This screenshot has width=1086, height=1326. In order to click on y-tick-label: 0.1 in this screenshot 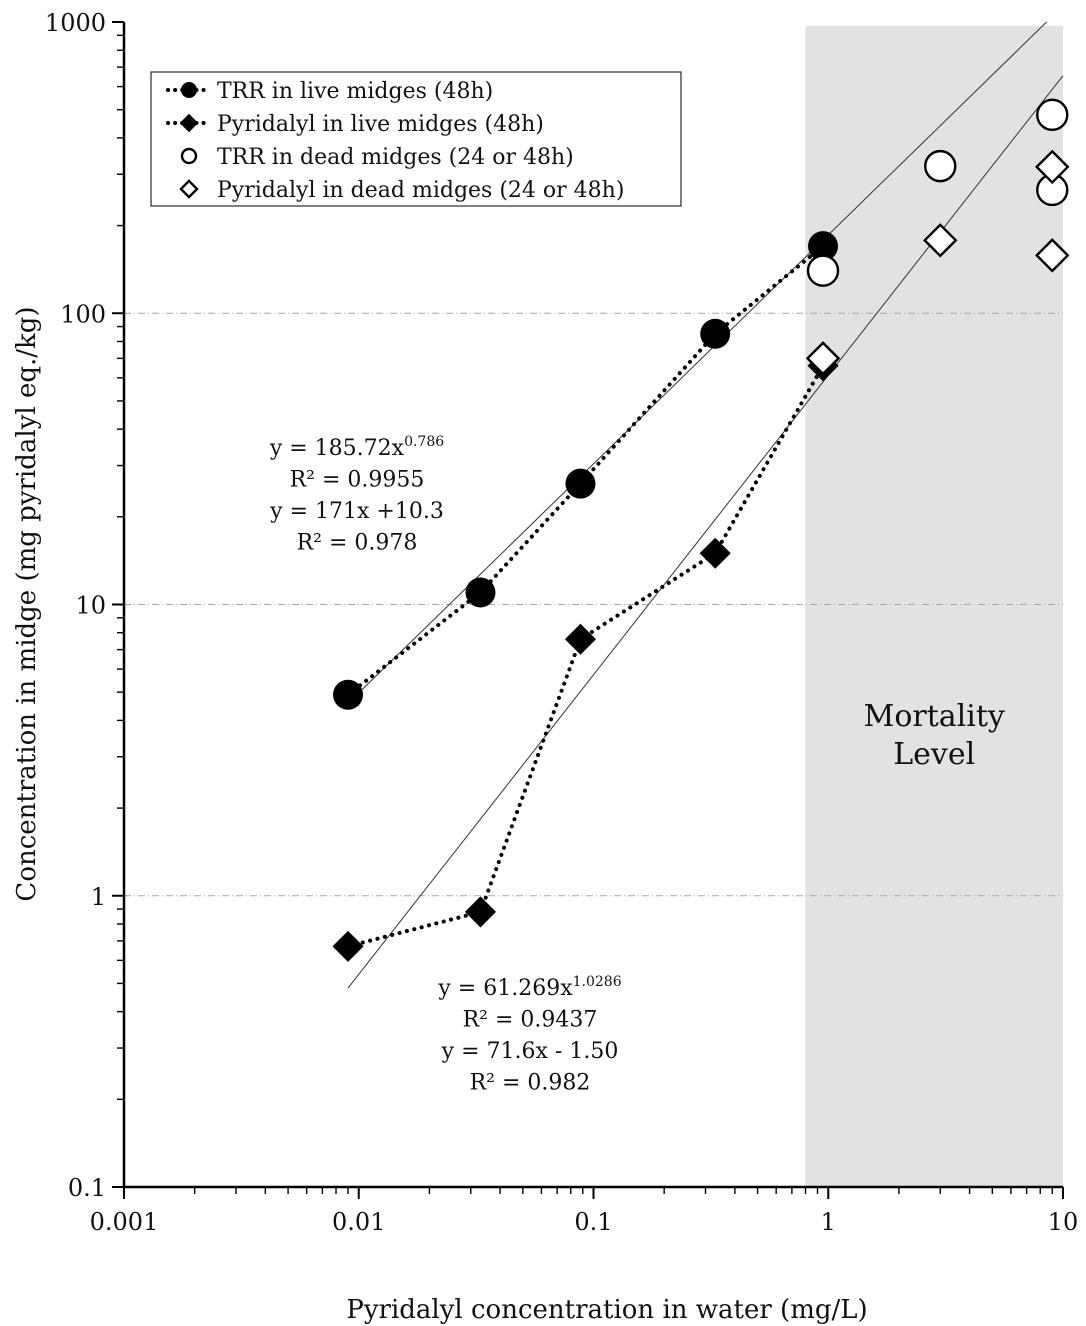, I will do `click(87, 1188)`.